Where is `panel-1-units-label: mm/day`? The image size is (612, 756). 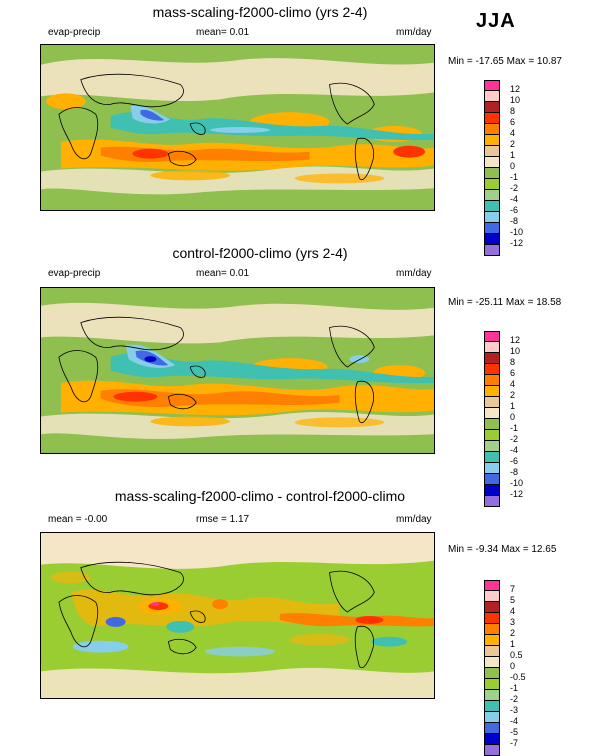 panel-1-units-label: mm/day is located at coordinates (414, 32).